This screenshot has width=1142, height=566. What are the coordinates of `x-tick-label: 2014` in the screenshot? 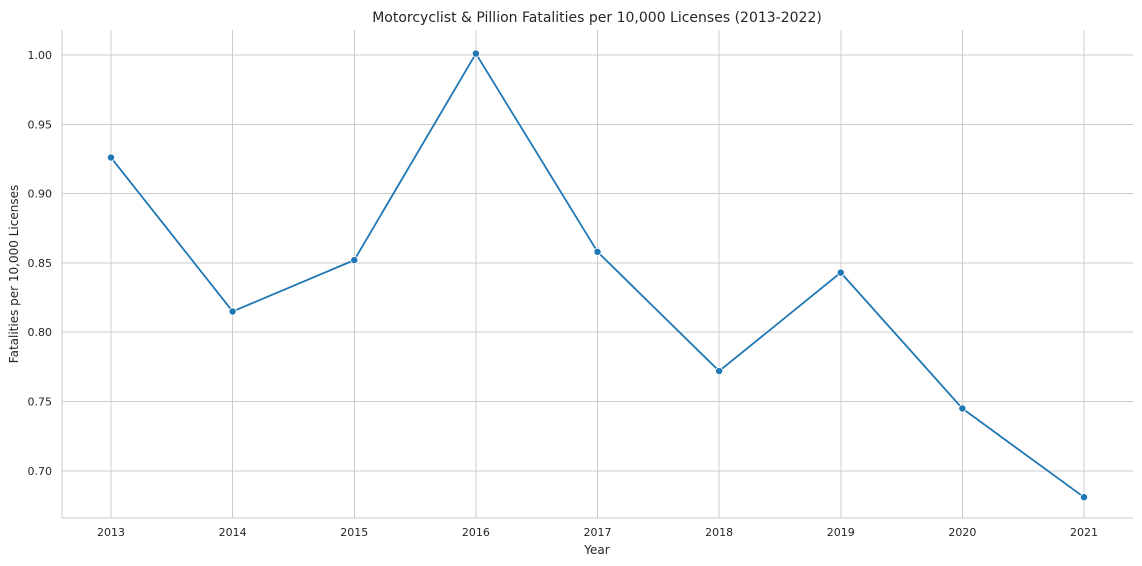 It's located at (233, 532).